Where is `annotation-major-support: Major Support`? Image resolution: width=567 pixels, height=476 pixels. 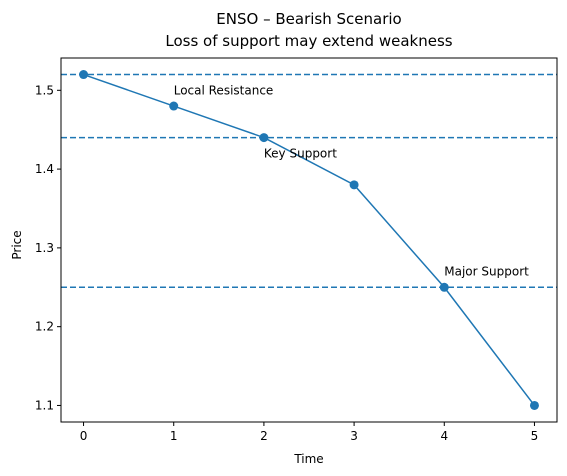 annotation-major-support: Major Support is located at coordinates (486, 272).